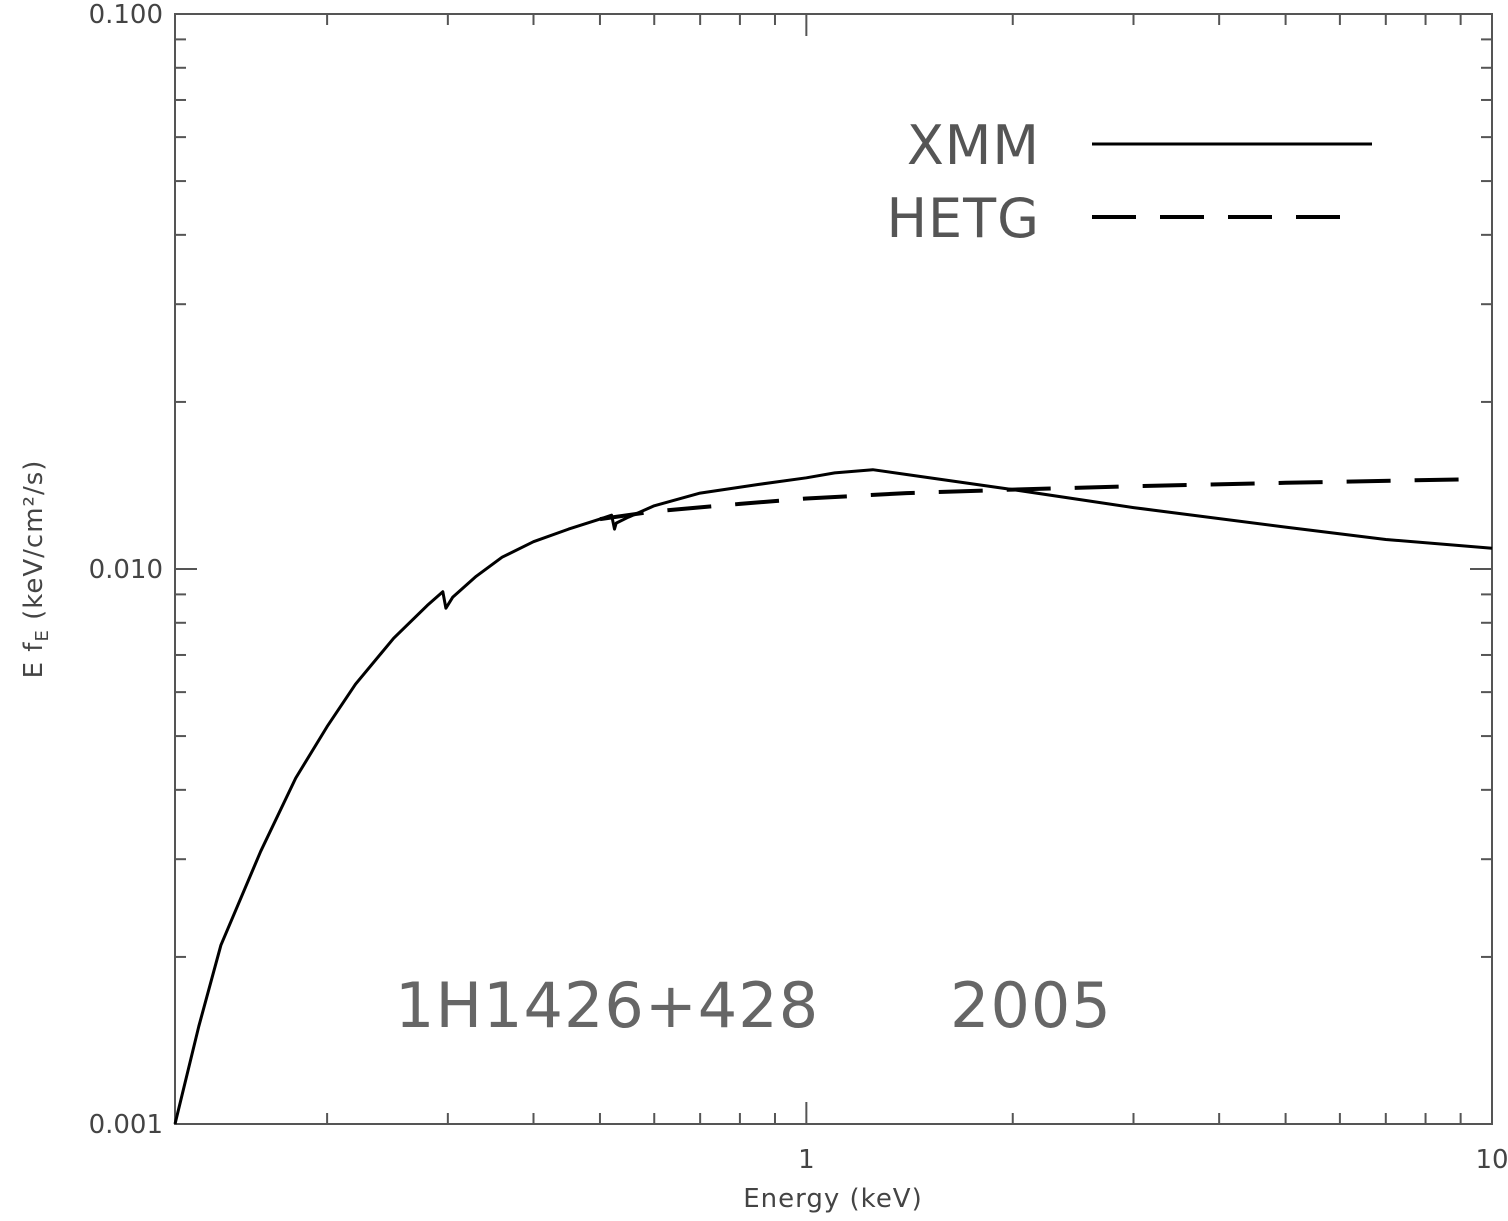 The image size is (1508, 1221). I want to click on legend: XMM HETG, so click(1129, 182).